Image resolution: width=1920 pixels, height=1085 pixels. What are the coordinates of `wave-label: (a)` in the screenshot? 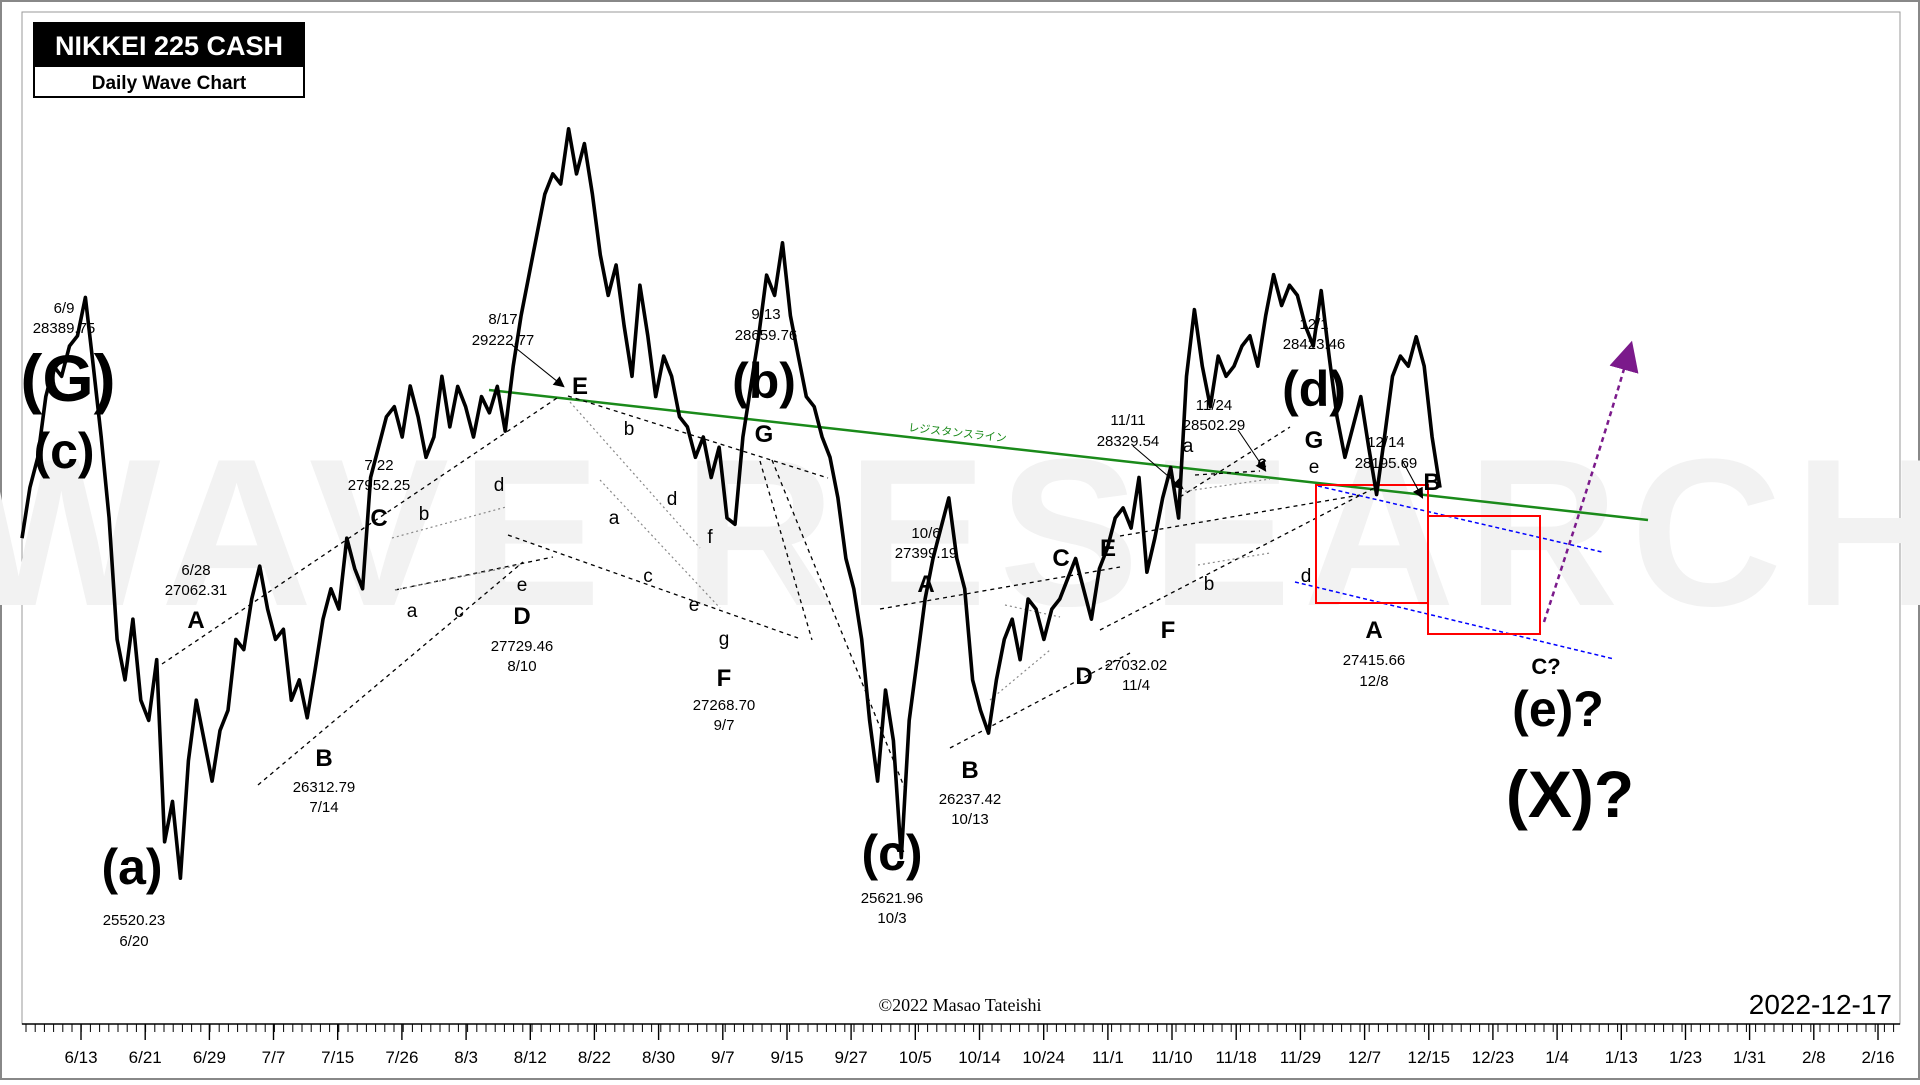 It's located at (131, 867).